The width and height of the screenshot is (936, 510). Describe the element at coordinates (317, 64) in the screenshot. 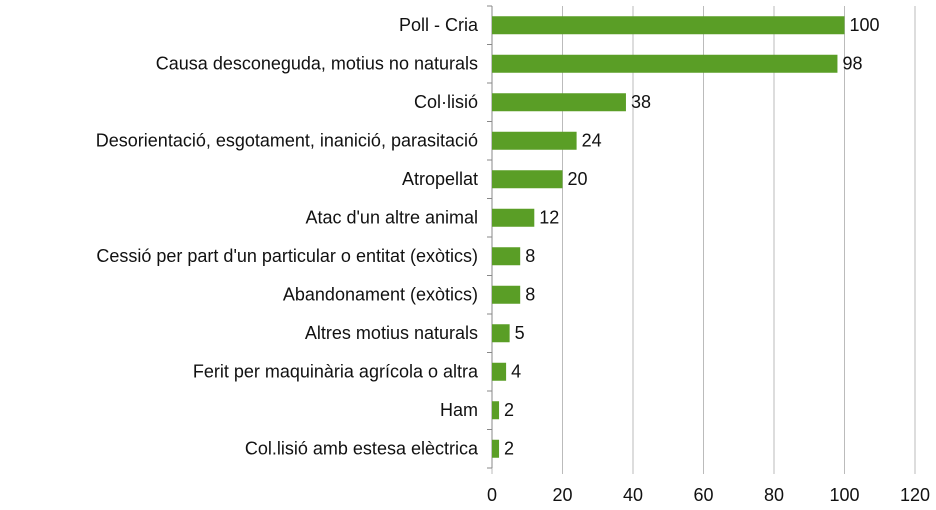

I see `y-tick-label: Causa desconeguda, motius no naturals` at that location.